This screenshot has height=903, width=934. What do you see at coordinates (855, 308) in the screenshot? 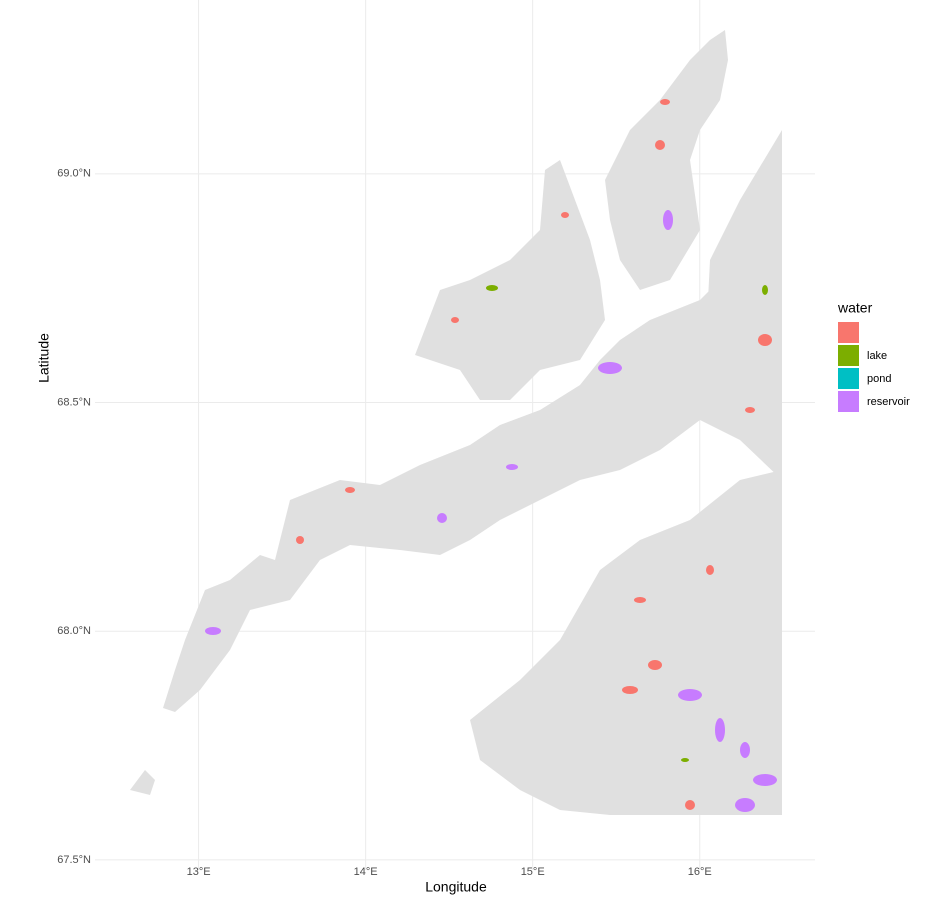
I see `legend-title: water` at bounding box center [855, 308].